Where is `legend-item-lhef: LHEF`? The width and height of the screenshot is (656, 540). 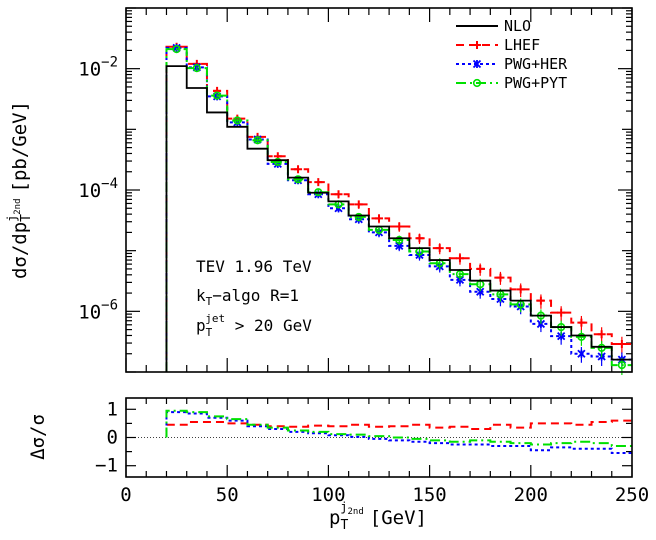 legend-item-lhef: LHEF is located at coordinates (498, 45).